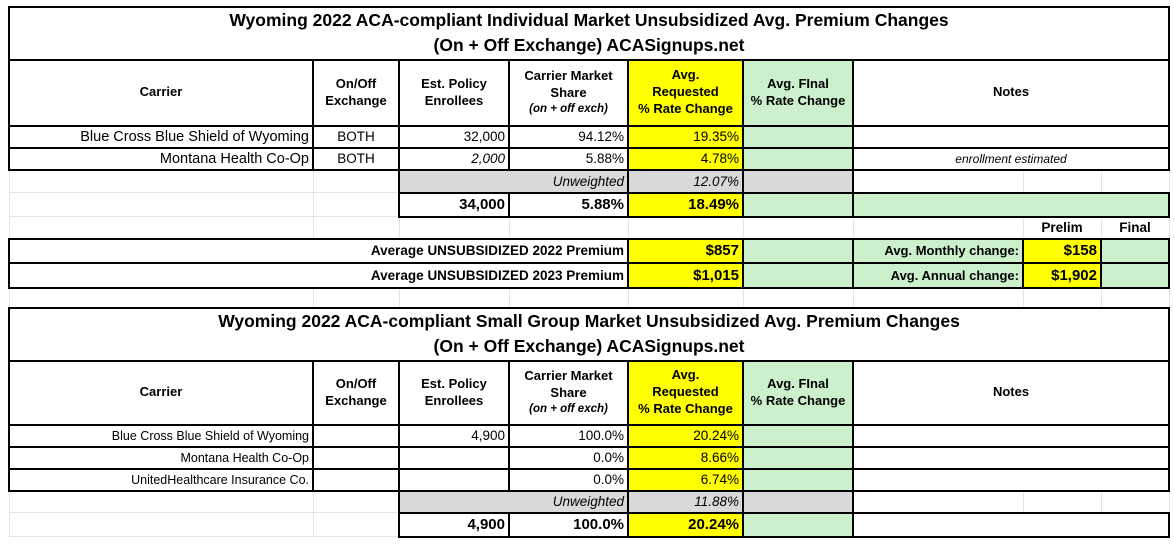 Image resolution: width=1174 pixels, height=550 pixels. I want to click on table1-row1-notes, so click(1011, 136).